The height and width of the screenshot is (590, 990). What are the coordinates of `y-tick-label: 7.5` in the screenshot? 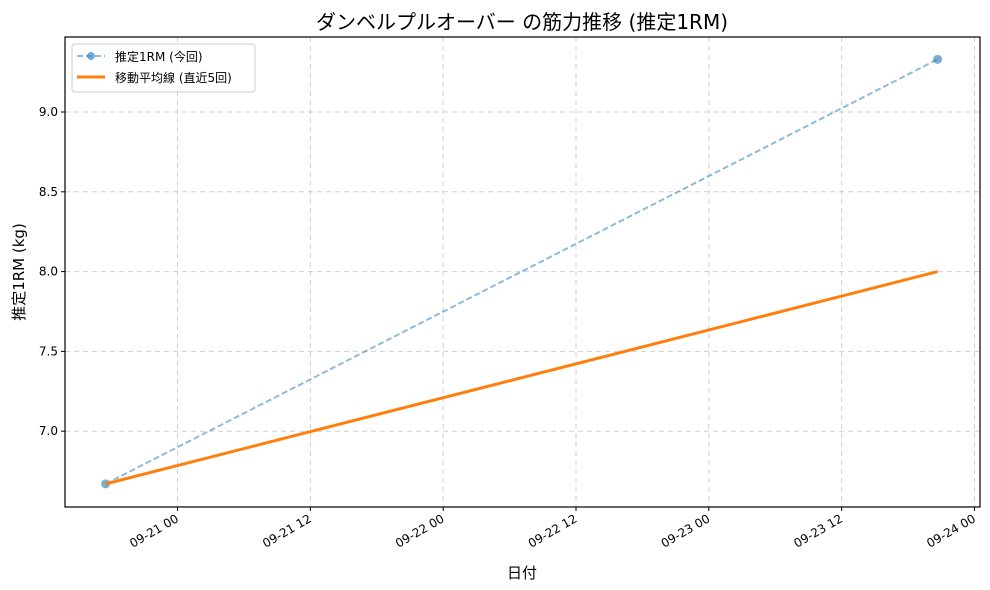 It's located at (48, 351).